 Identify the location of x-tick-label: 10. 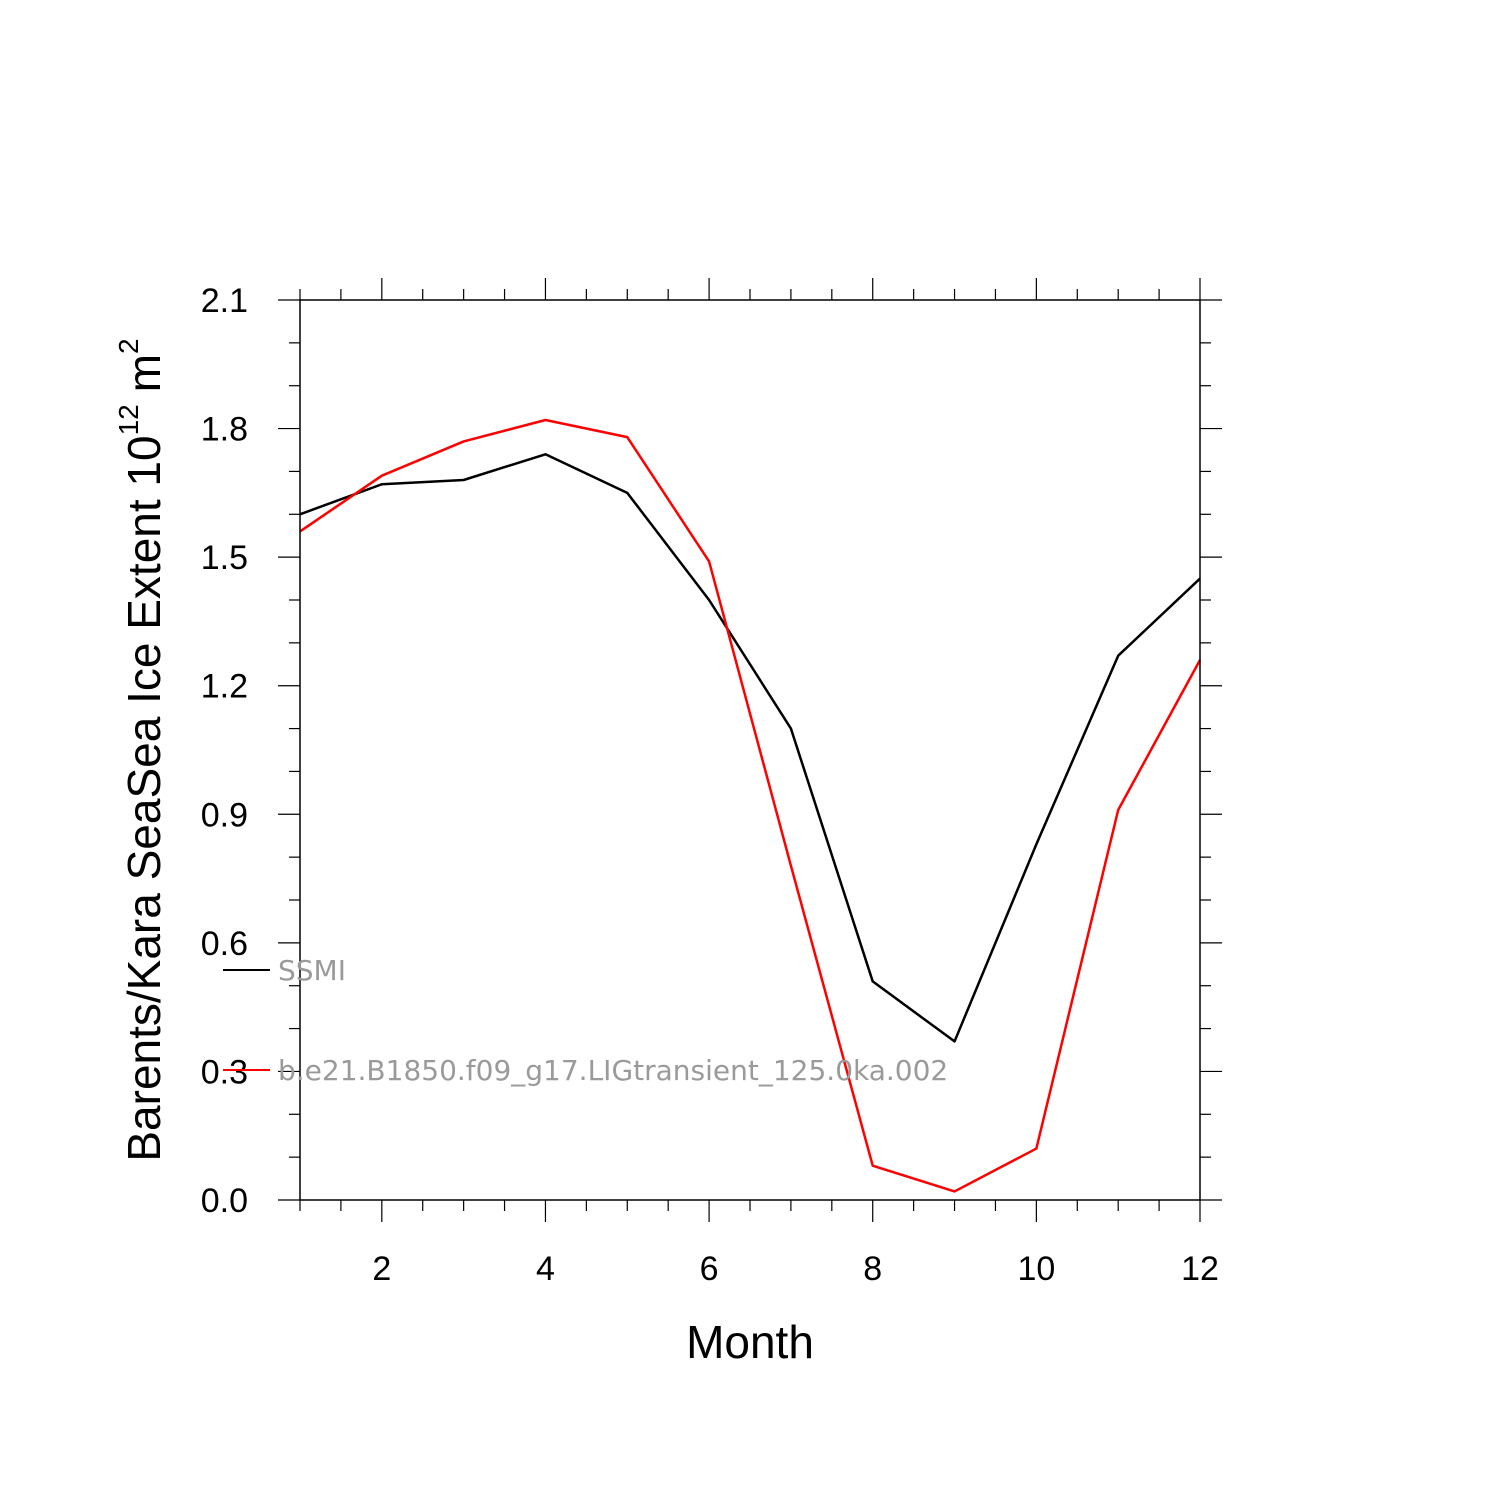
(1036, 1269).